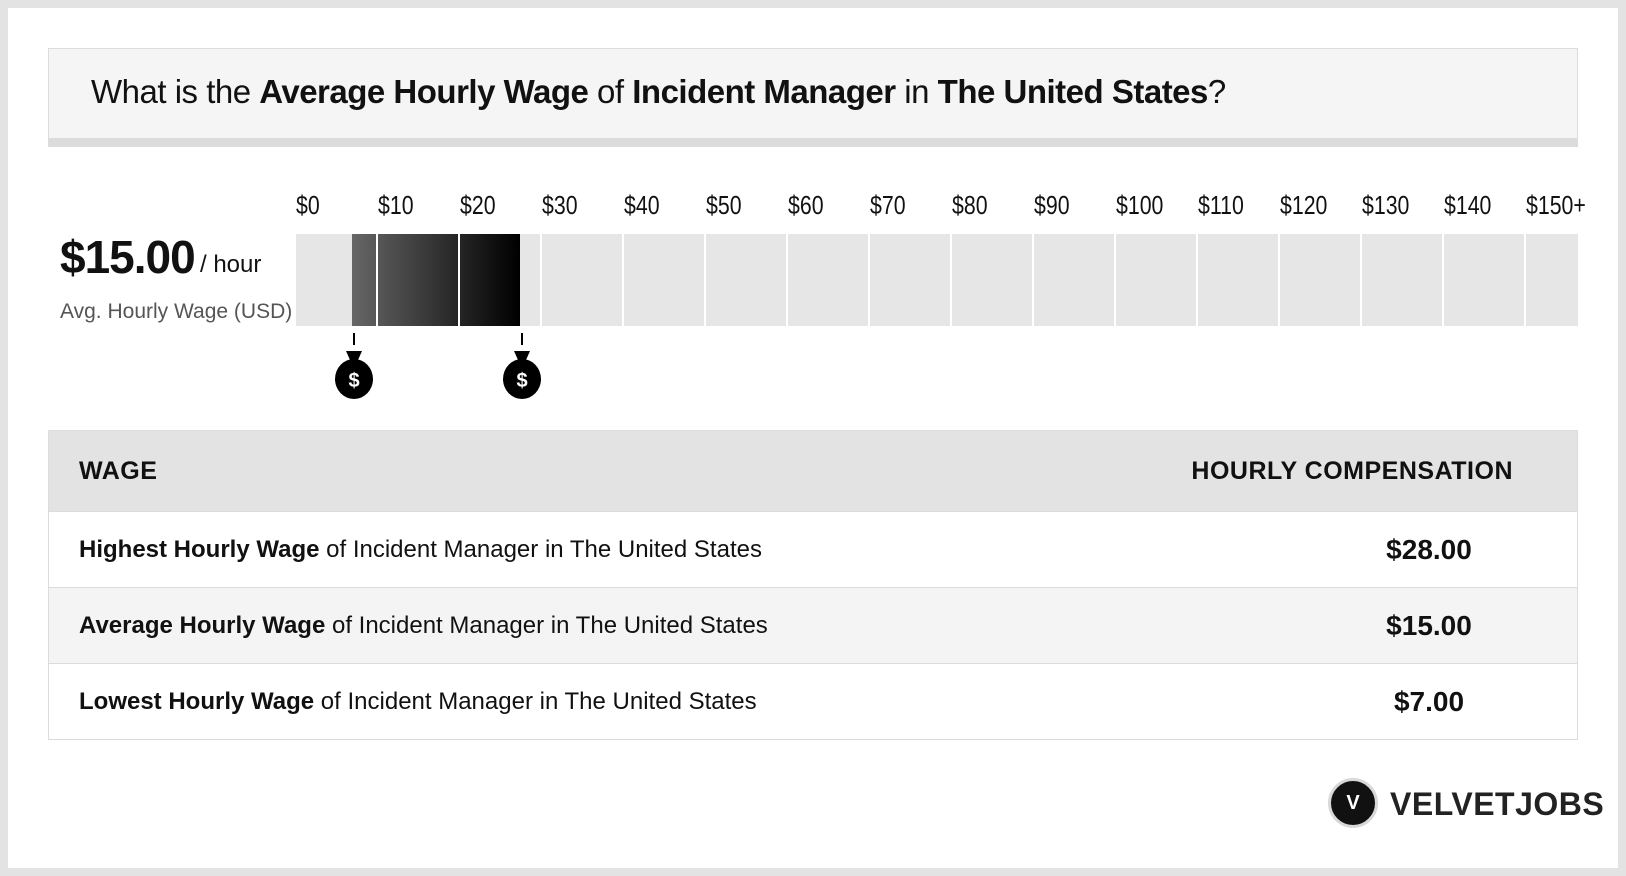  What do you see at coordinates (128, 257) in the screenshot?
I see `average-wage-value: $15.00` at bounding box center [128, 257].